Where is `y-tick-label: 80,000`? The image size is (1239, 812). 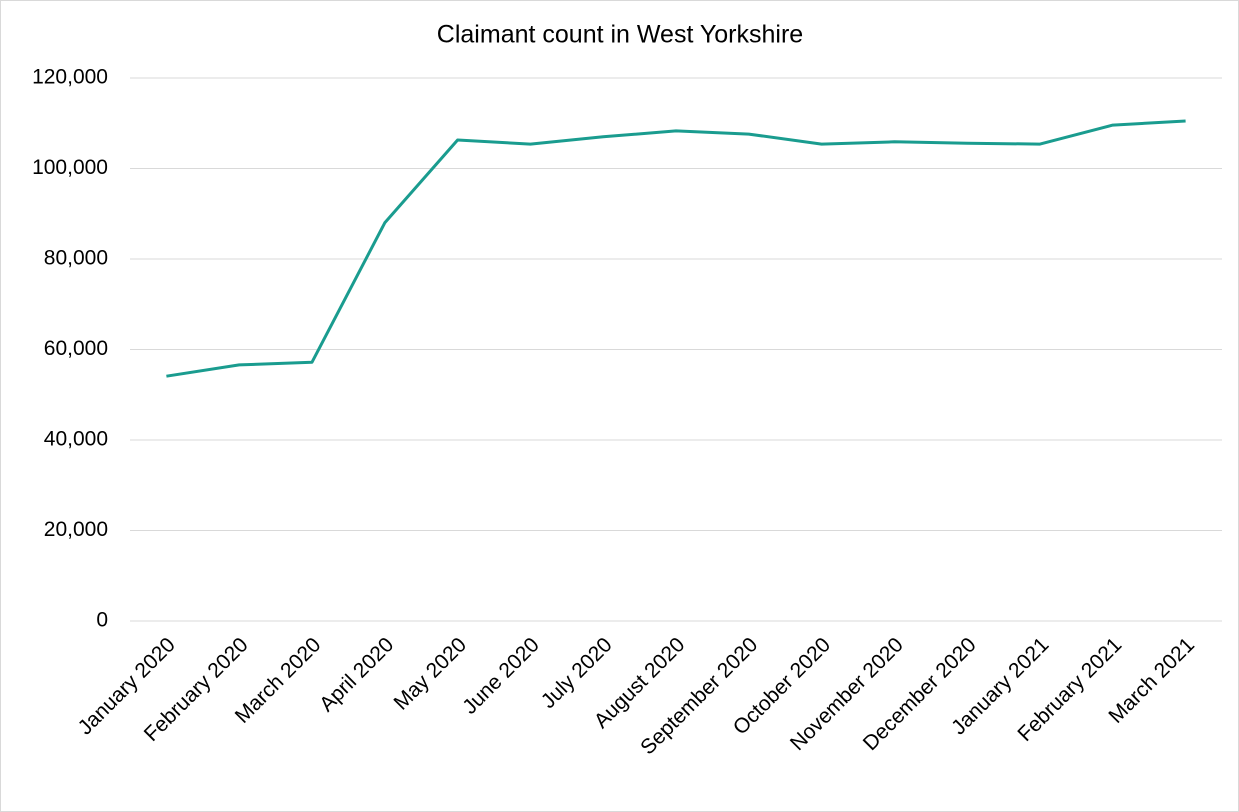 y-tick-label: 80,000 is located at coordinates (76, 258).